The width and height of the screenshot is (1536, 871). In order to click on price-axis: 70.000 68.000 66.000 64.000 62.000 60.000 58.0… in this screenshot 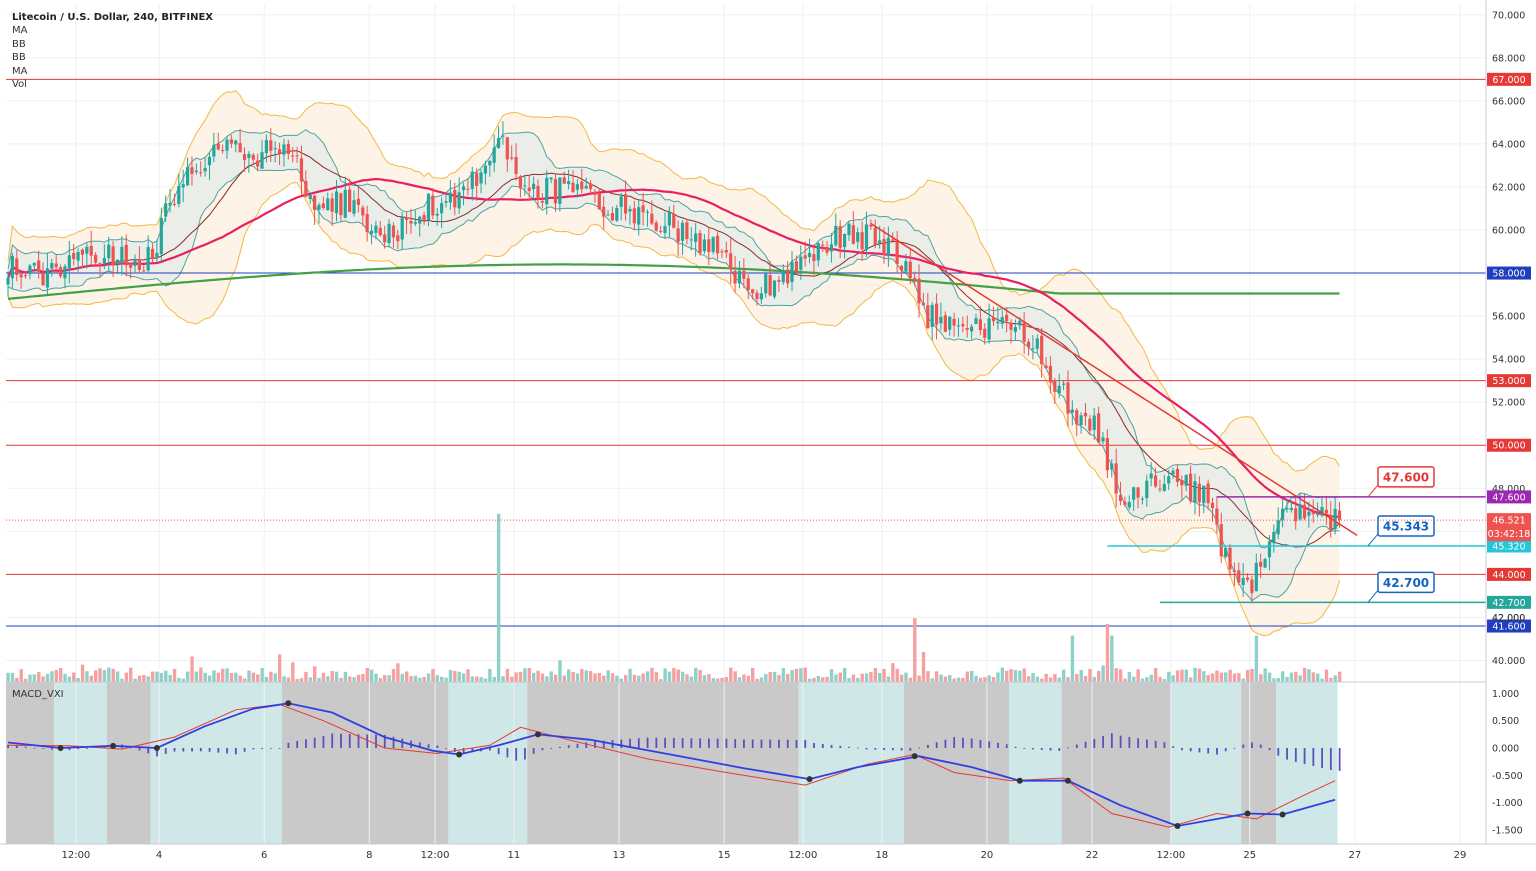, I will do `click(1510, 433)`.